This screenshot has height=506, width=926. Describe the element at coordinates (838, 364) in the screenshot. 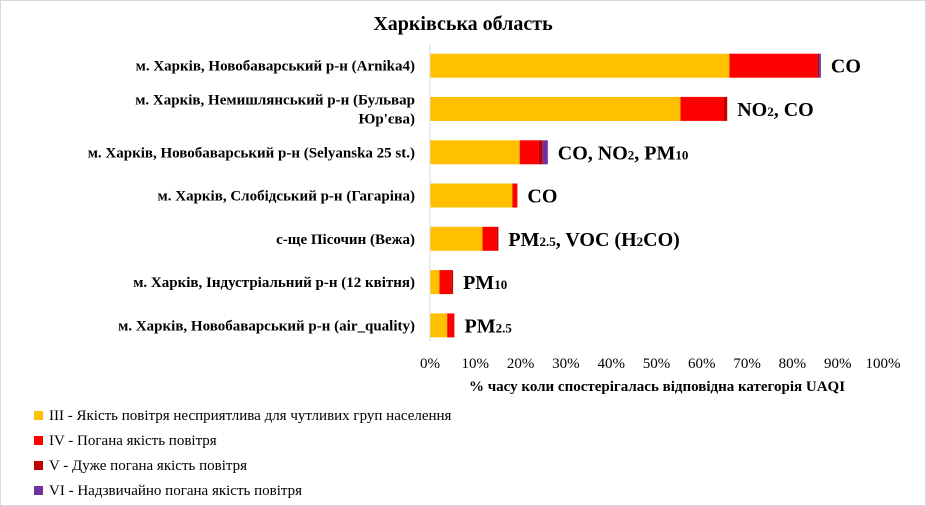

I see `x-tick-9: 90%` at that location.